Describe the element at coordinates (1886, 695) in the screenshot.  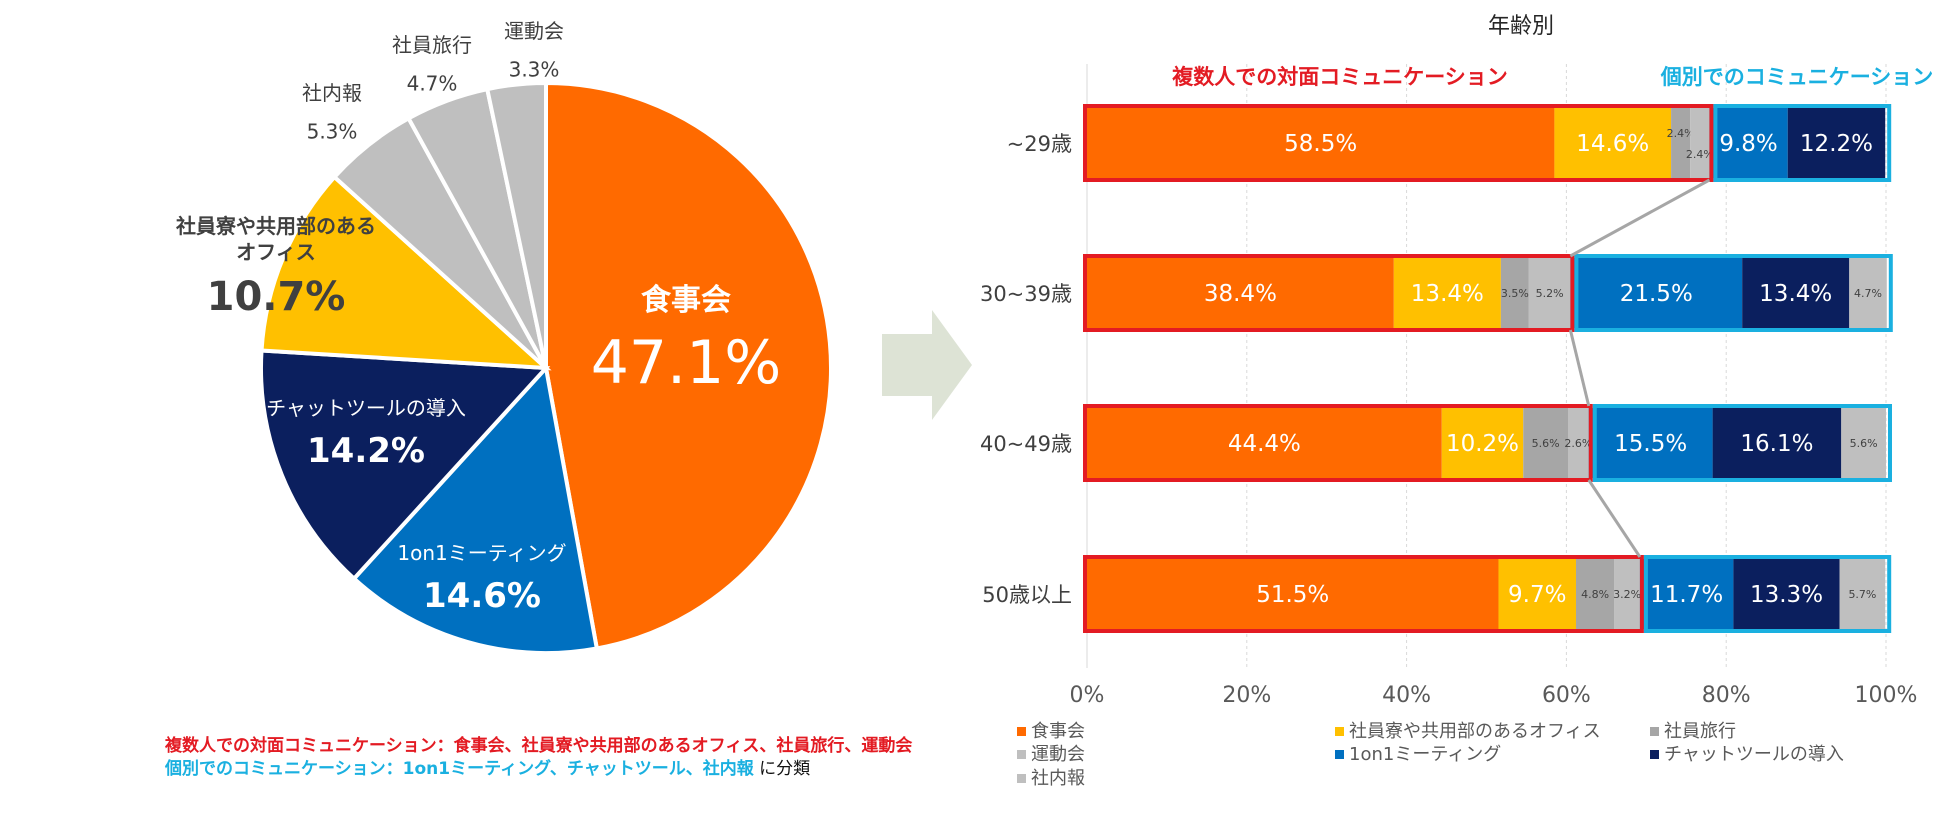
I see `x-tick-label: 100%` at that location.